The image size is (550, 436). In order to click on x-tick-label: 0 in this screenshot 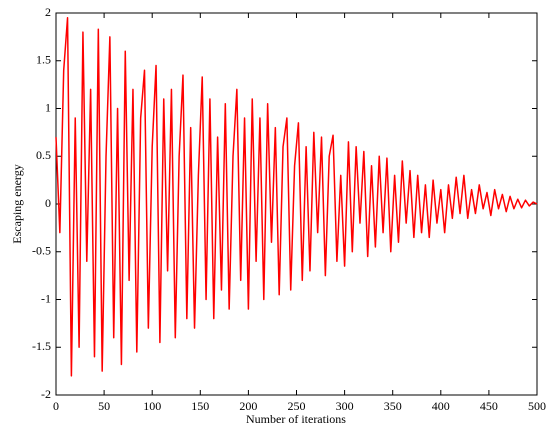, I will do `click(56, 406)`.